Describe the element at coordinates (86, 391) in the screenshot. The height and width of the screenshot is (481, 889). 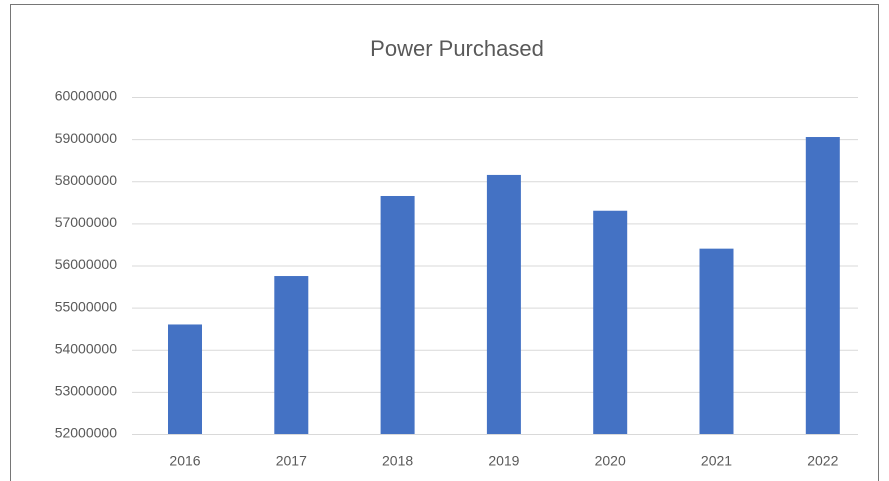
I see `y-tick-label: 53000000` at that location.